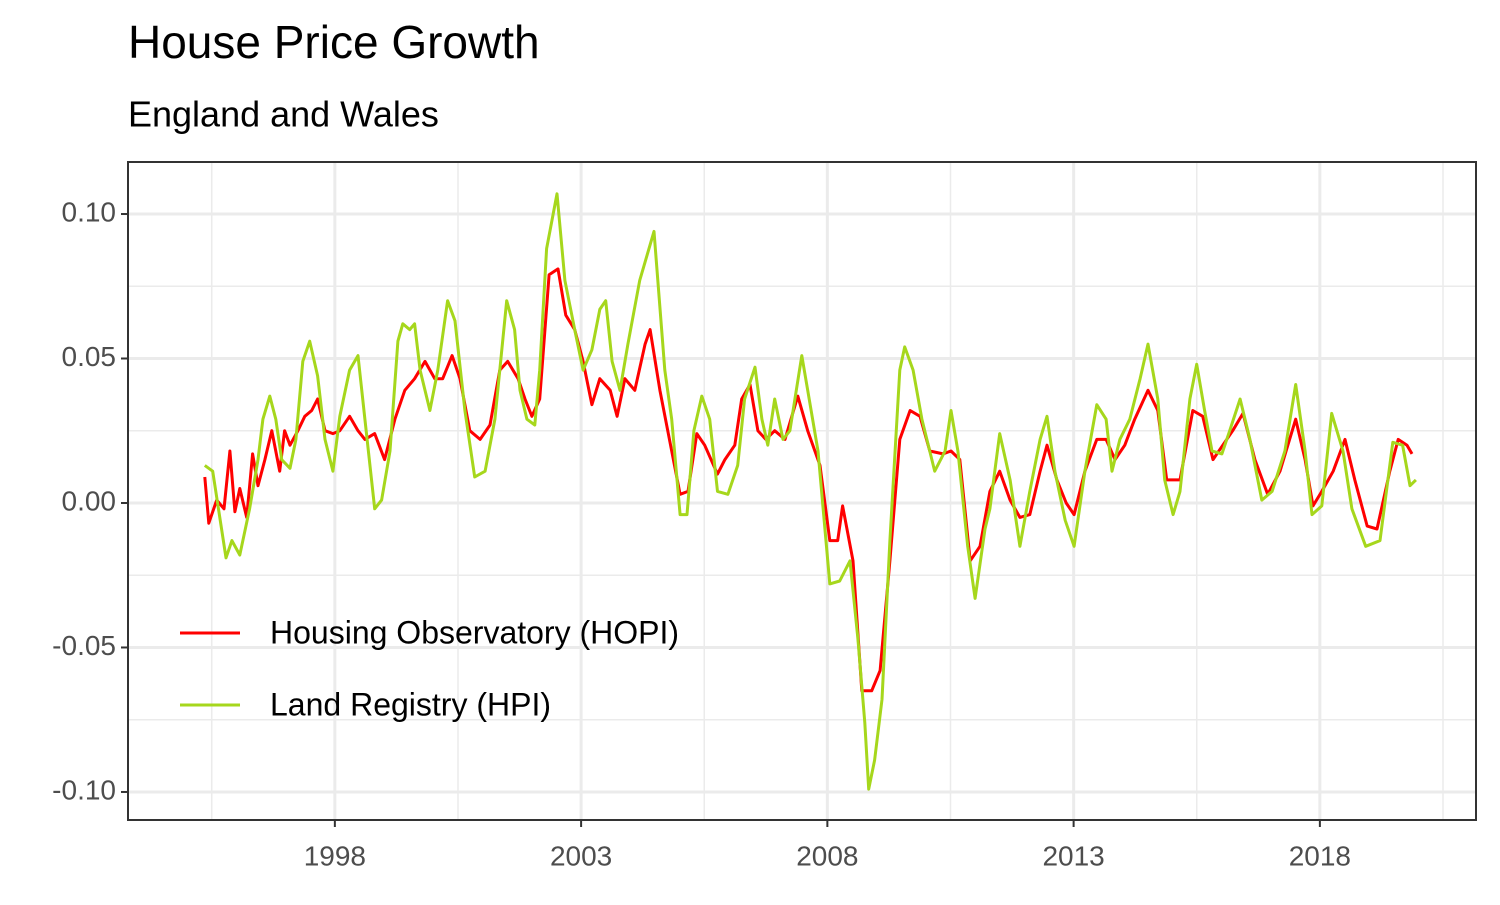 Image resolution: width=1500 pixels, height=905 pixels. I want to click on y-tick-label: 0.10, so click(89, 211).